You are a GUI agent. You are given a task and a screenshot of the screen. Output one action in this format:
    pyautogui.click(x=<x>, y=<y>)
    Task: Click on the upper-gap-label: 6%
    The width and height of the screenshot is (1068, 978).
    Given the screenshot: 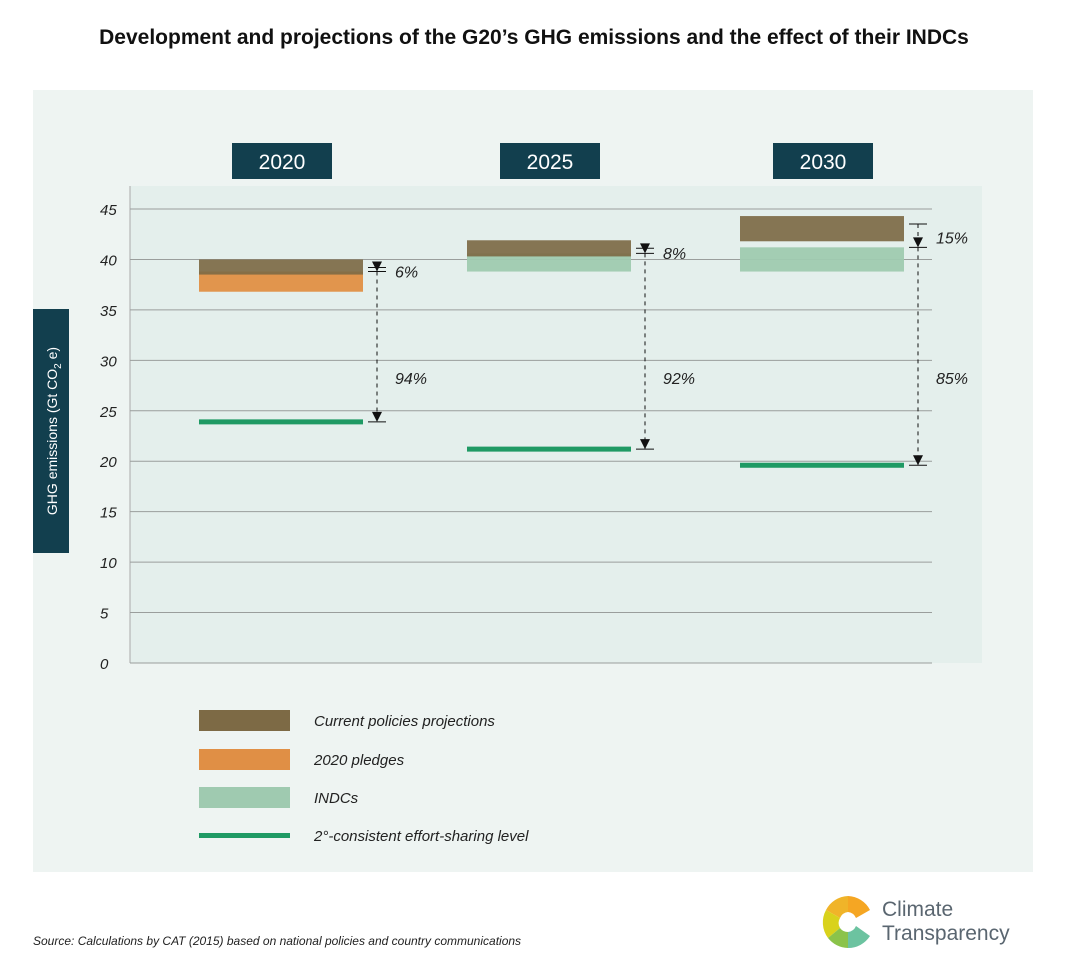 What is the action you would take?
    pyautogui.click(x=406, y=272)
    